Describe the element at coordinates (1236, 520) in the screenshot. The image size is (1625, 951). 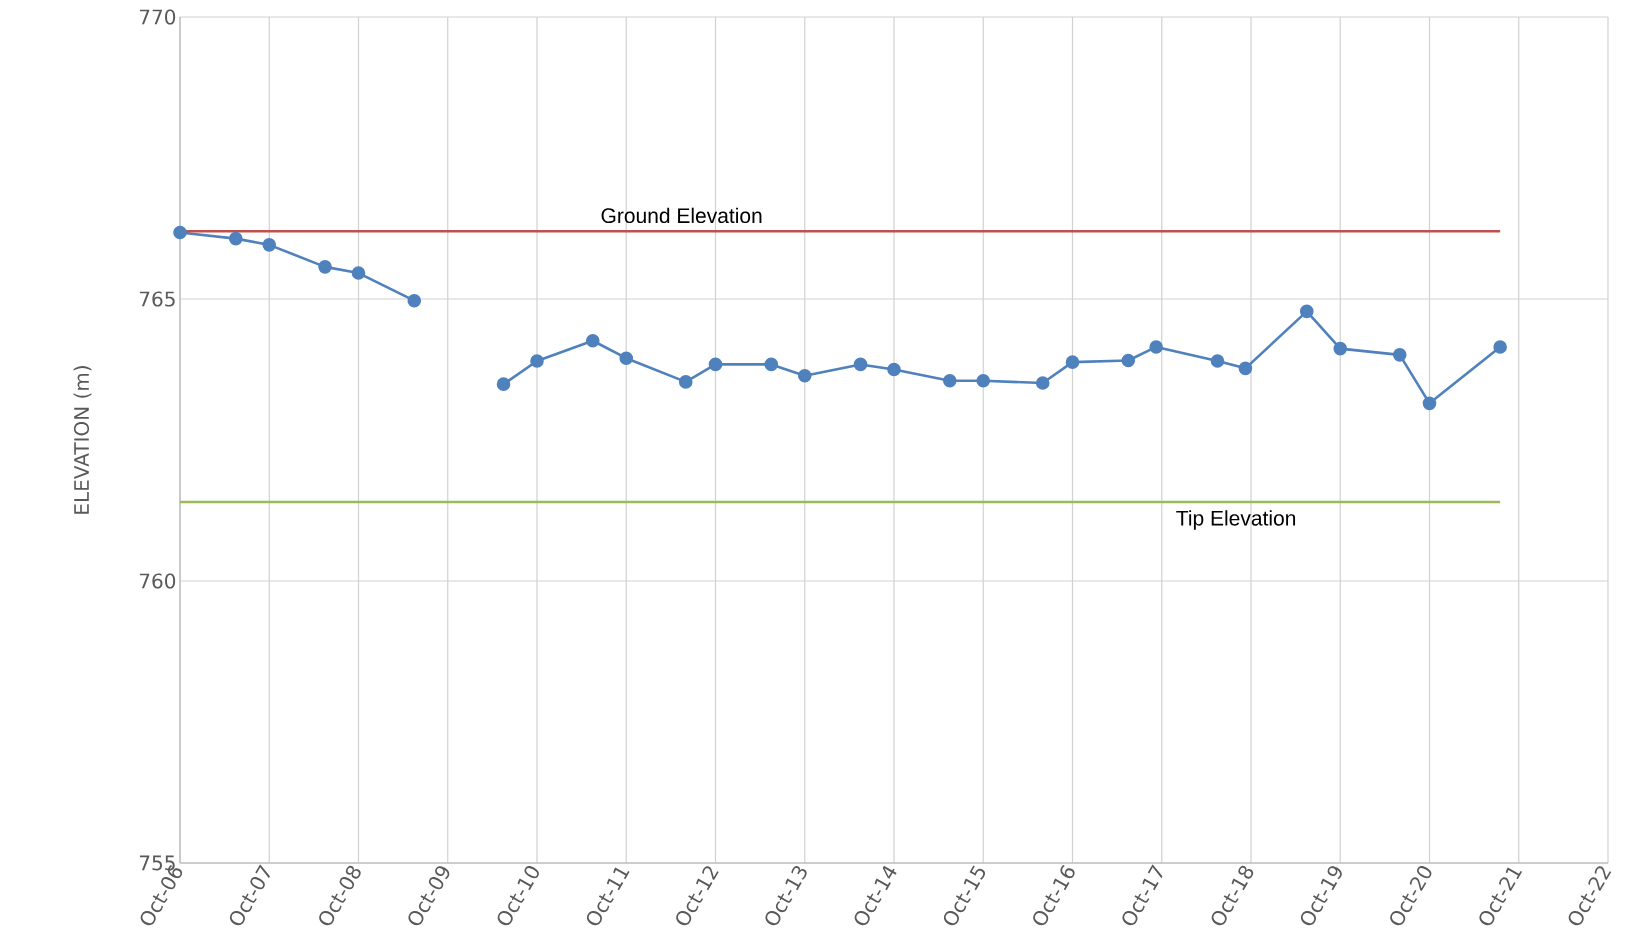
I see `series-label: Tip Elevation` at that location.